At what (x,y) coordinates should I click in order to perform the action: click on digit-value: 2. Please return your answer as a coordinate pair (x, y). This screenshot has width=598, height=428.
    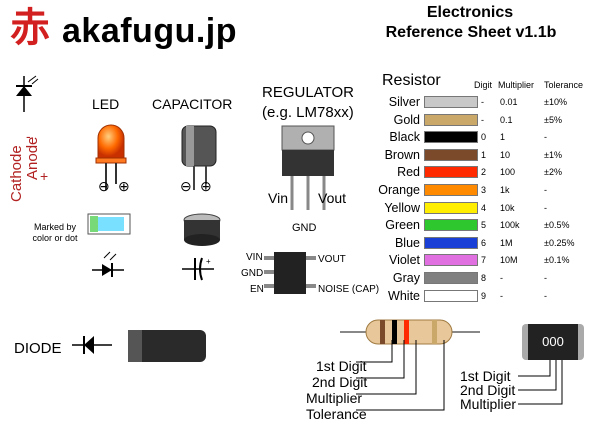
    Looking at the image, I should click on (484, 172).